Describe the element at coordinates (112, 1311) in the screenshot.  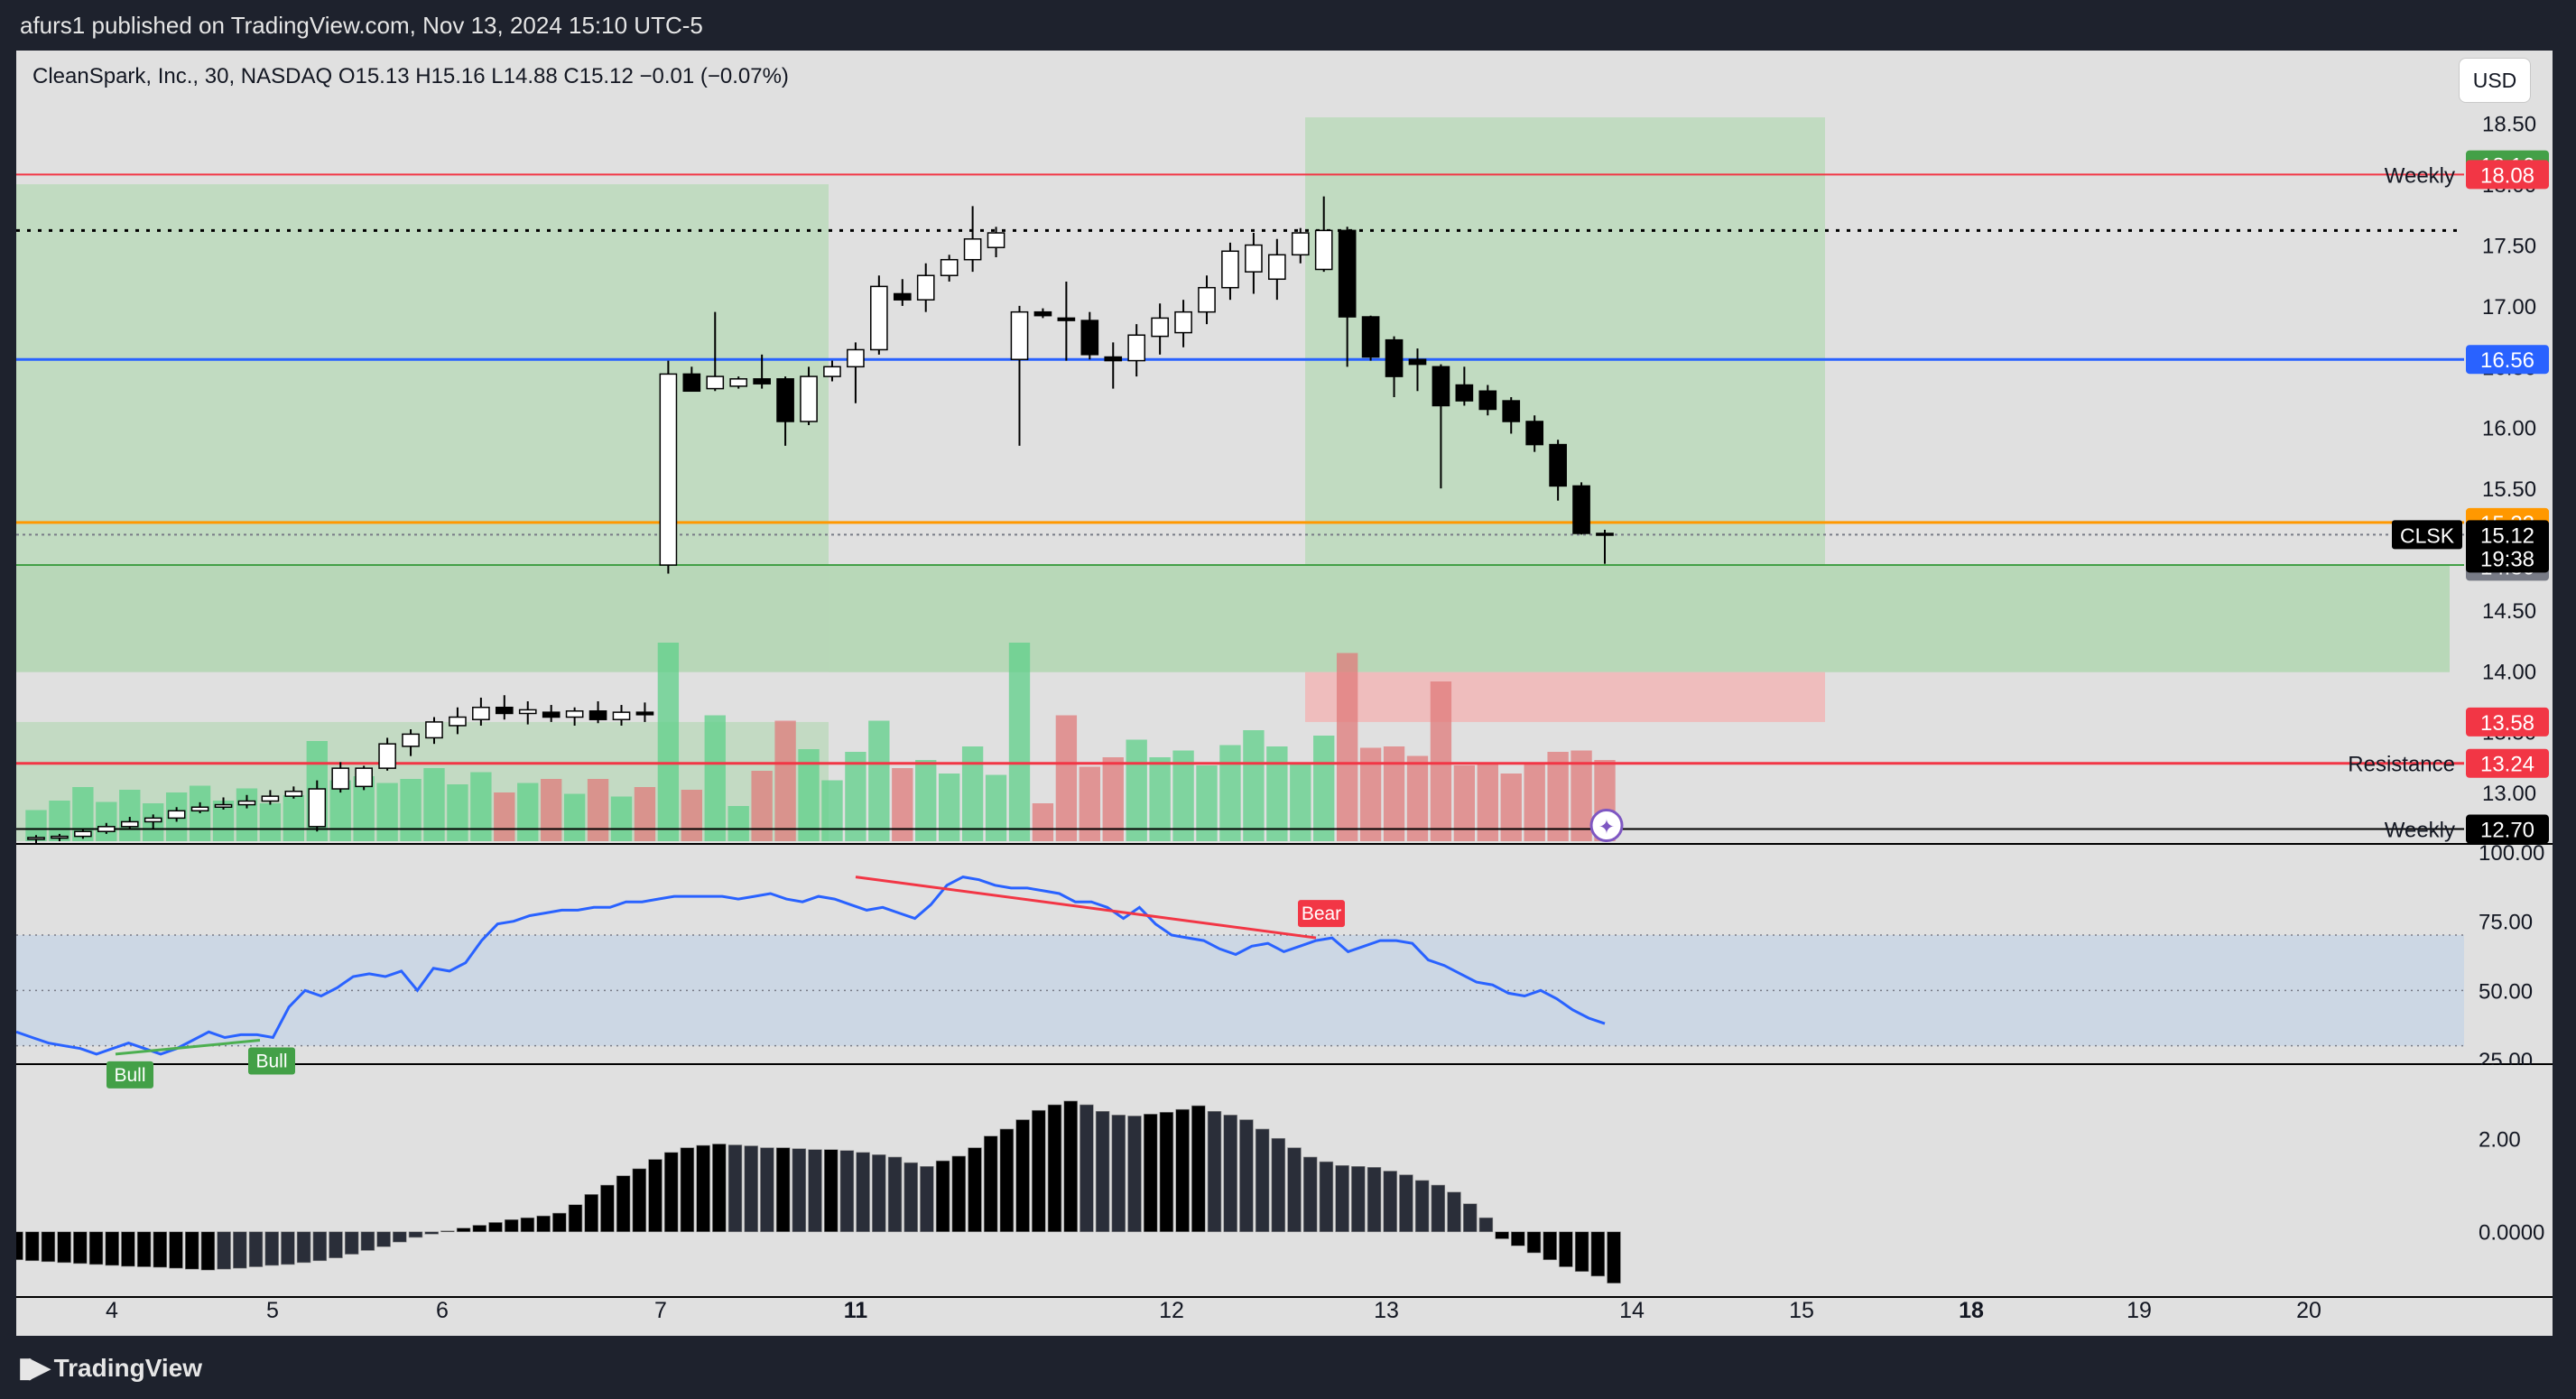
I see `time-tick-label: 4` at that location.